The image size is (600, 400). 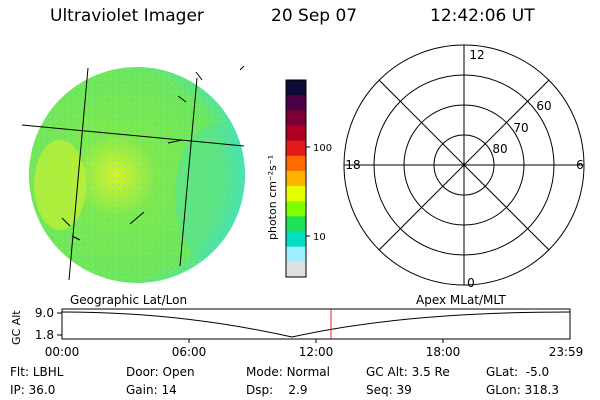 I want to click on altitude-x-ticks, so click(x=316, y=341).